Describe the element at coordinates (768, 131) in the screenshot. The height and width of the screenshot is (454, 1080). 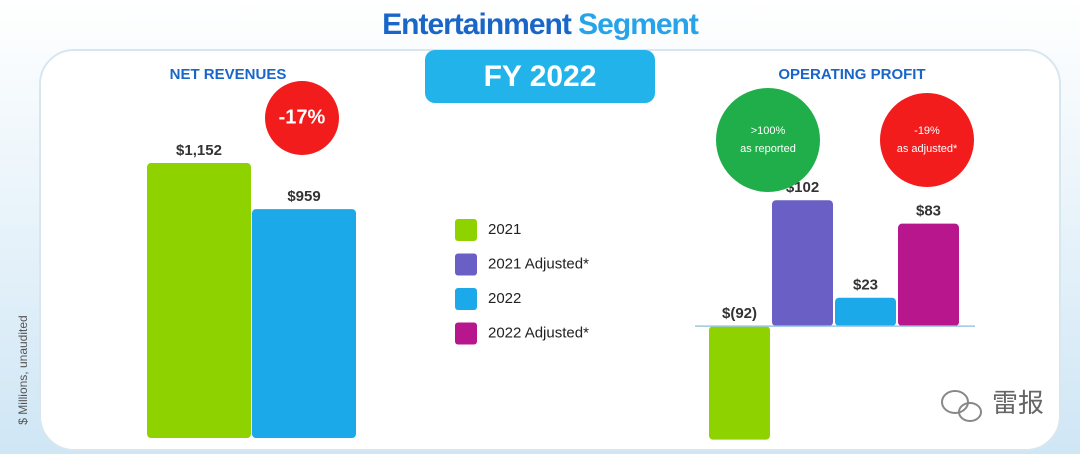
I see `annotation-text: >100%` at that location.